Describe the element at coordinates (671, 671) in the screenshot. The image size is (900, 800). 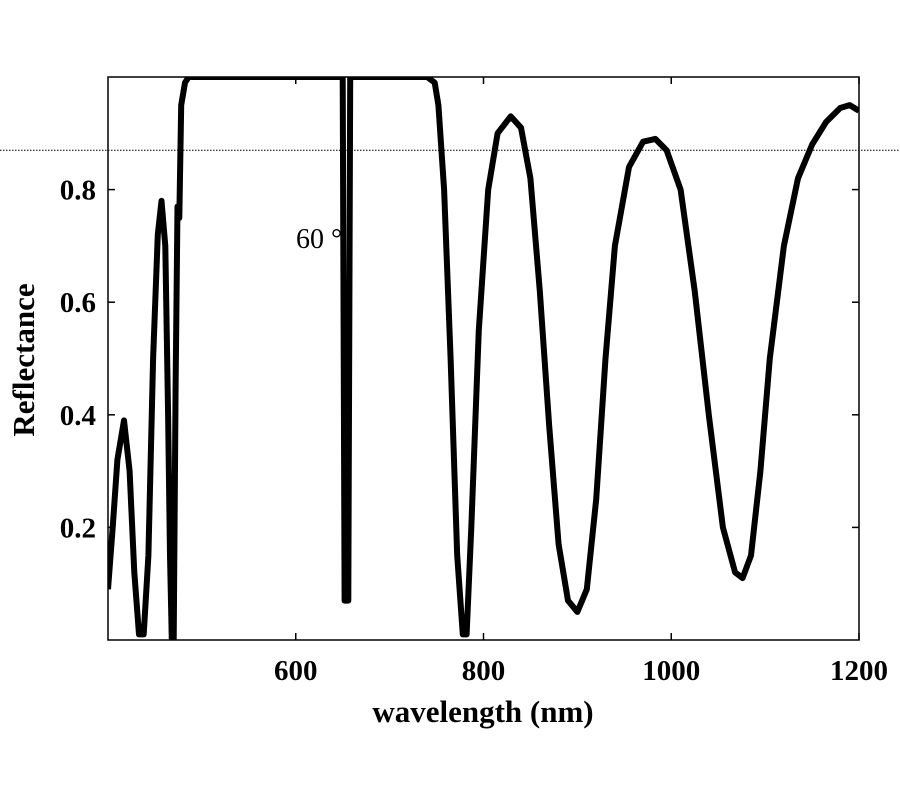
I see `x-tick-label: 1000` at that location.